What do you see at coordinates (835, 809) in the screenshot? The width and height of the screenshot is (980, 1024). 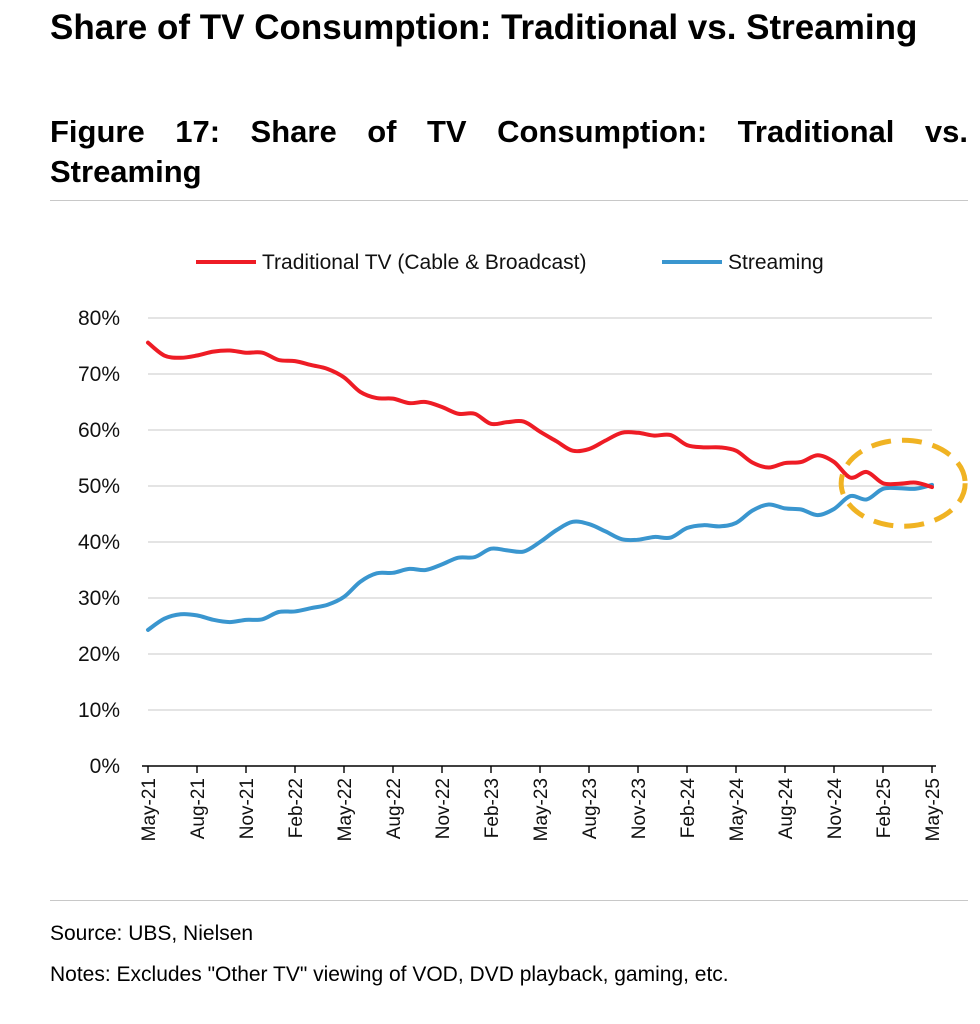 I see `x-tick-label: Nov-24` at bounding box center [835, 809].